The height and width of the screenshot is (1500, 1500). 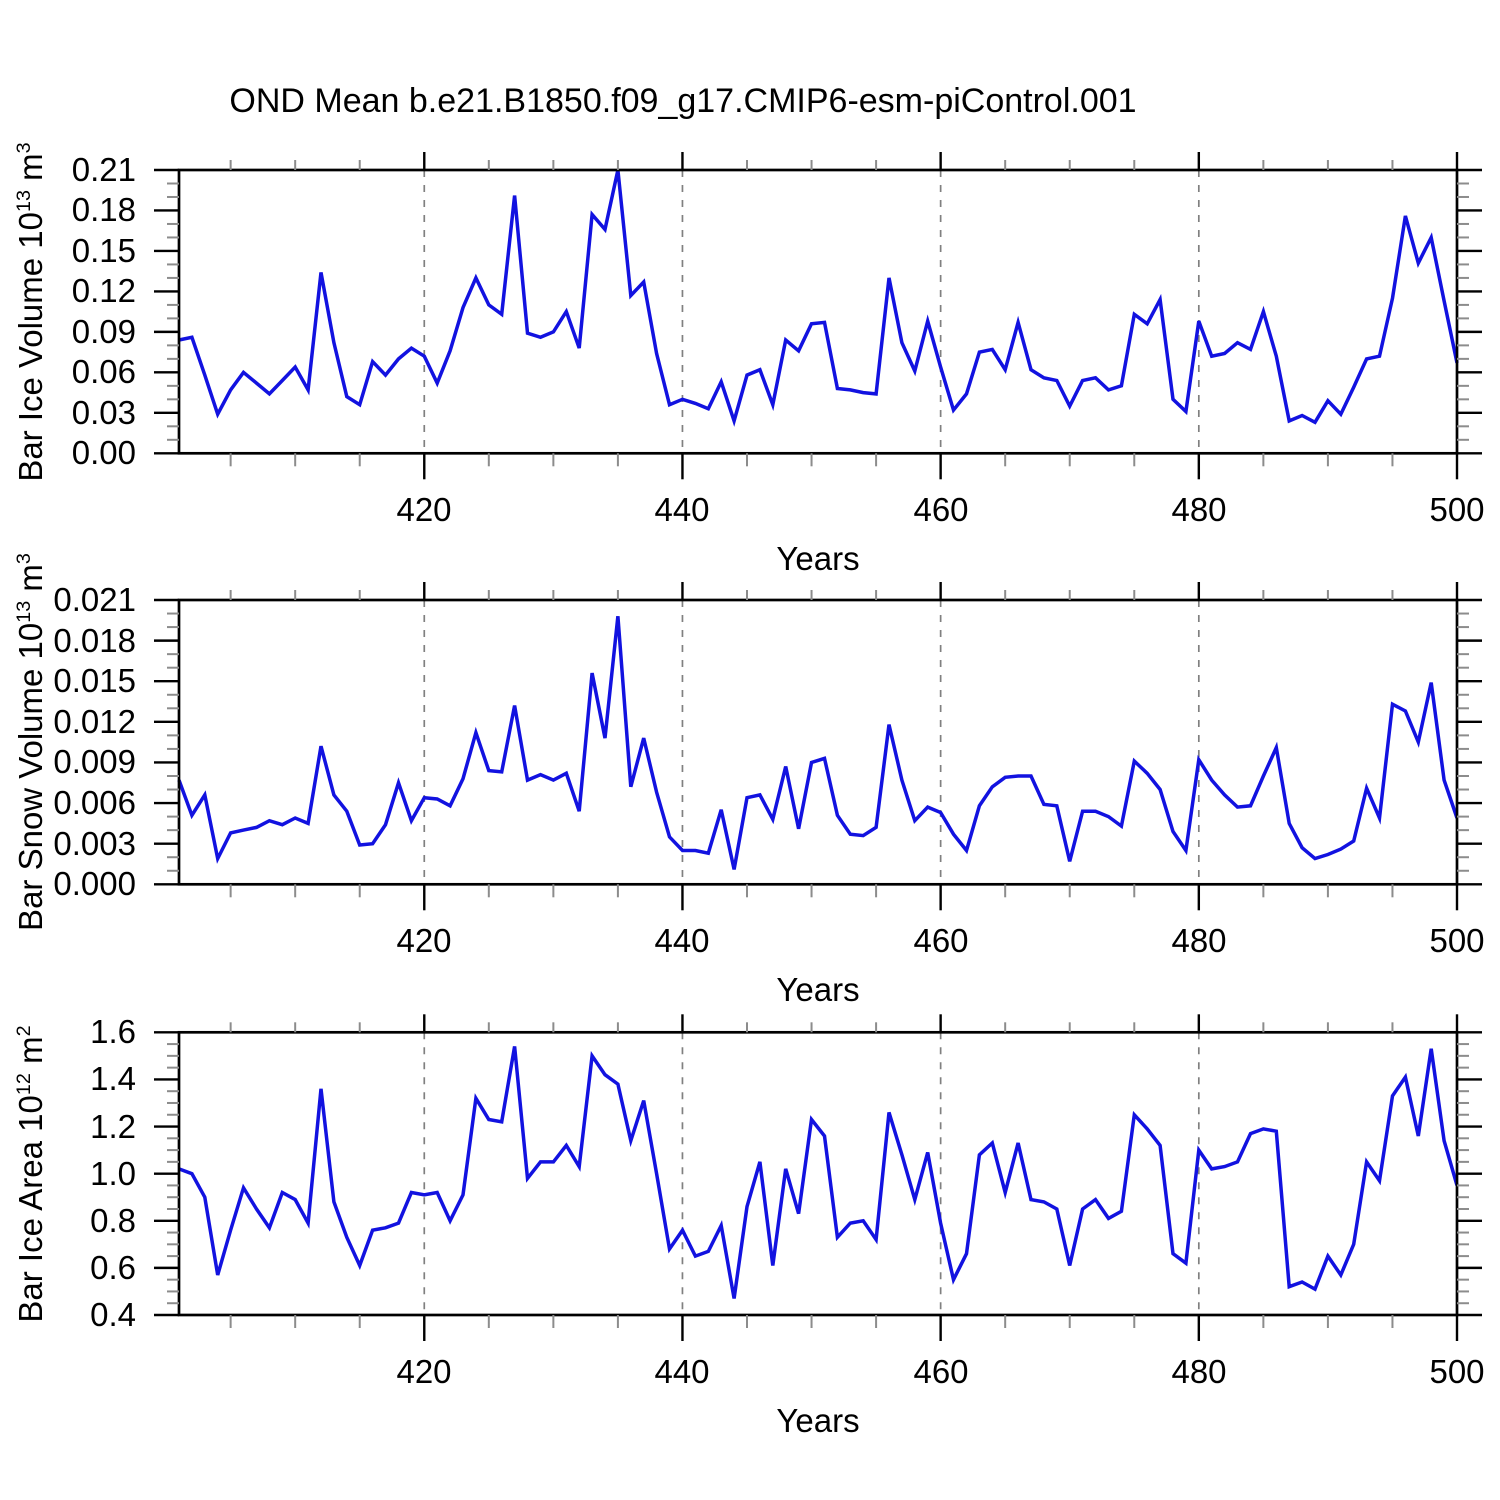 I want to click on y-tick-label: 0.018, so click(x=94, y=640).